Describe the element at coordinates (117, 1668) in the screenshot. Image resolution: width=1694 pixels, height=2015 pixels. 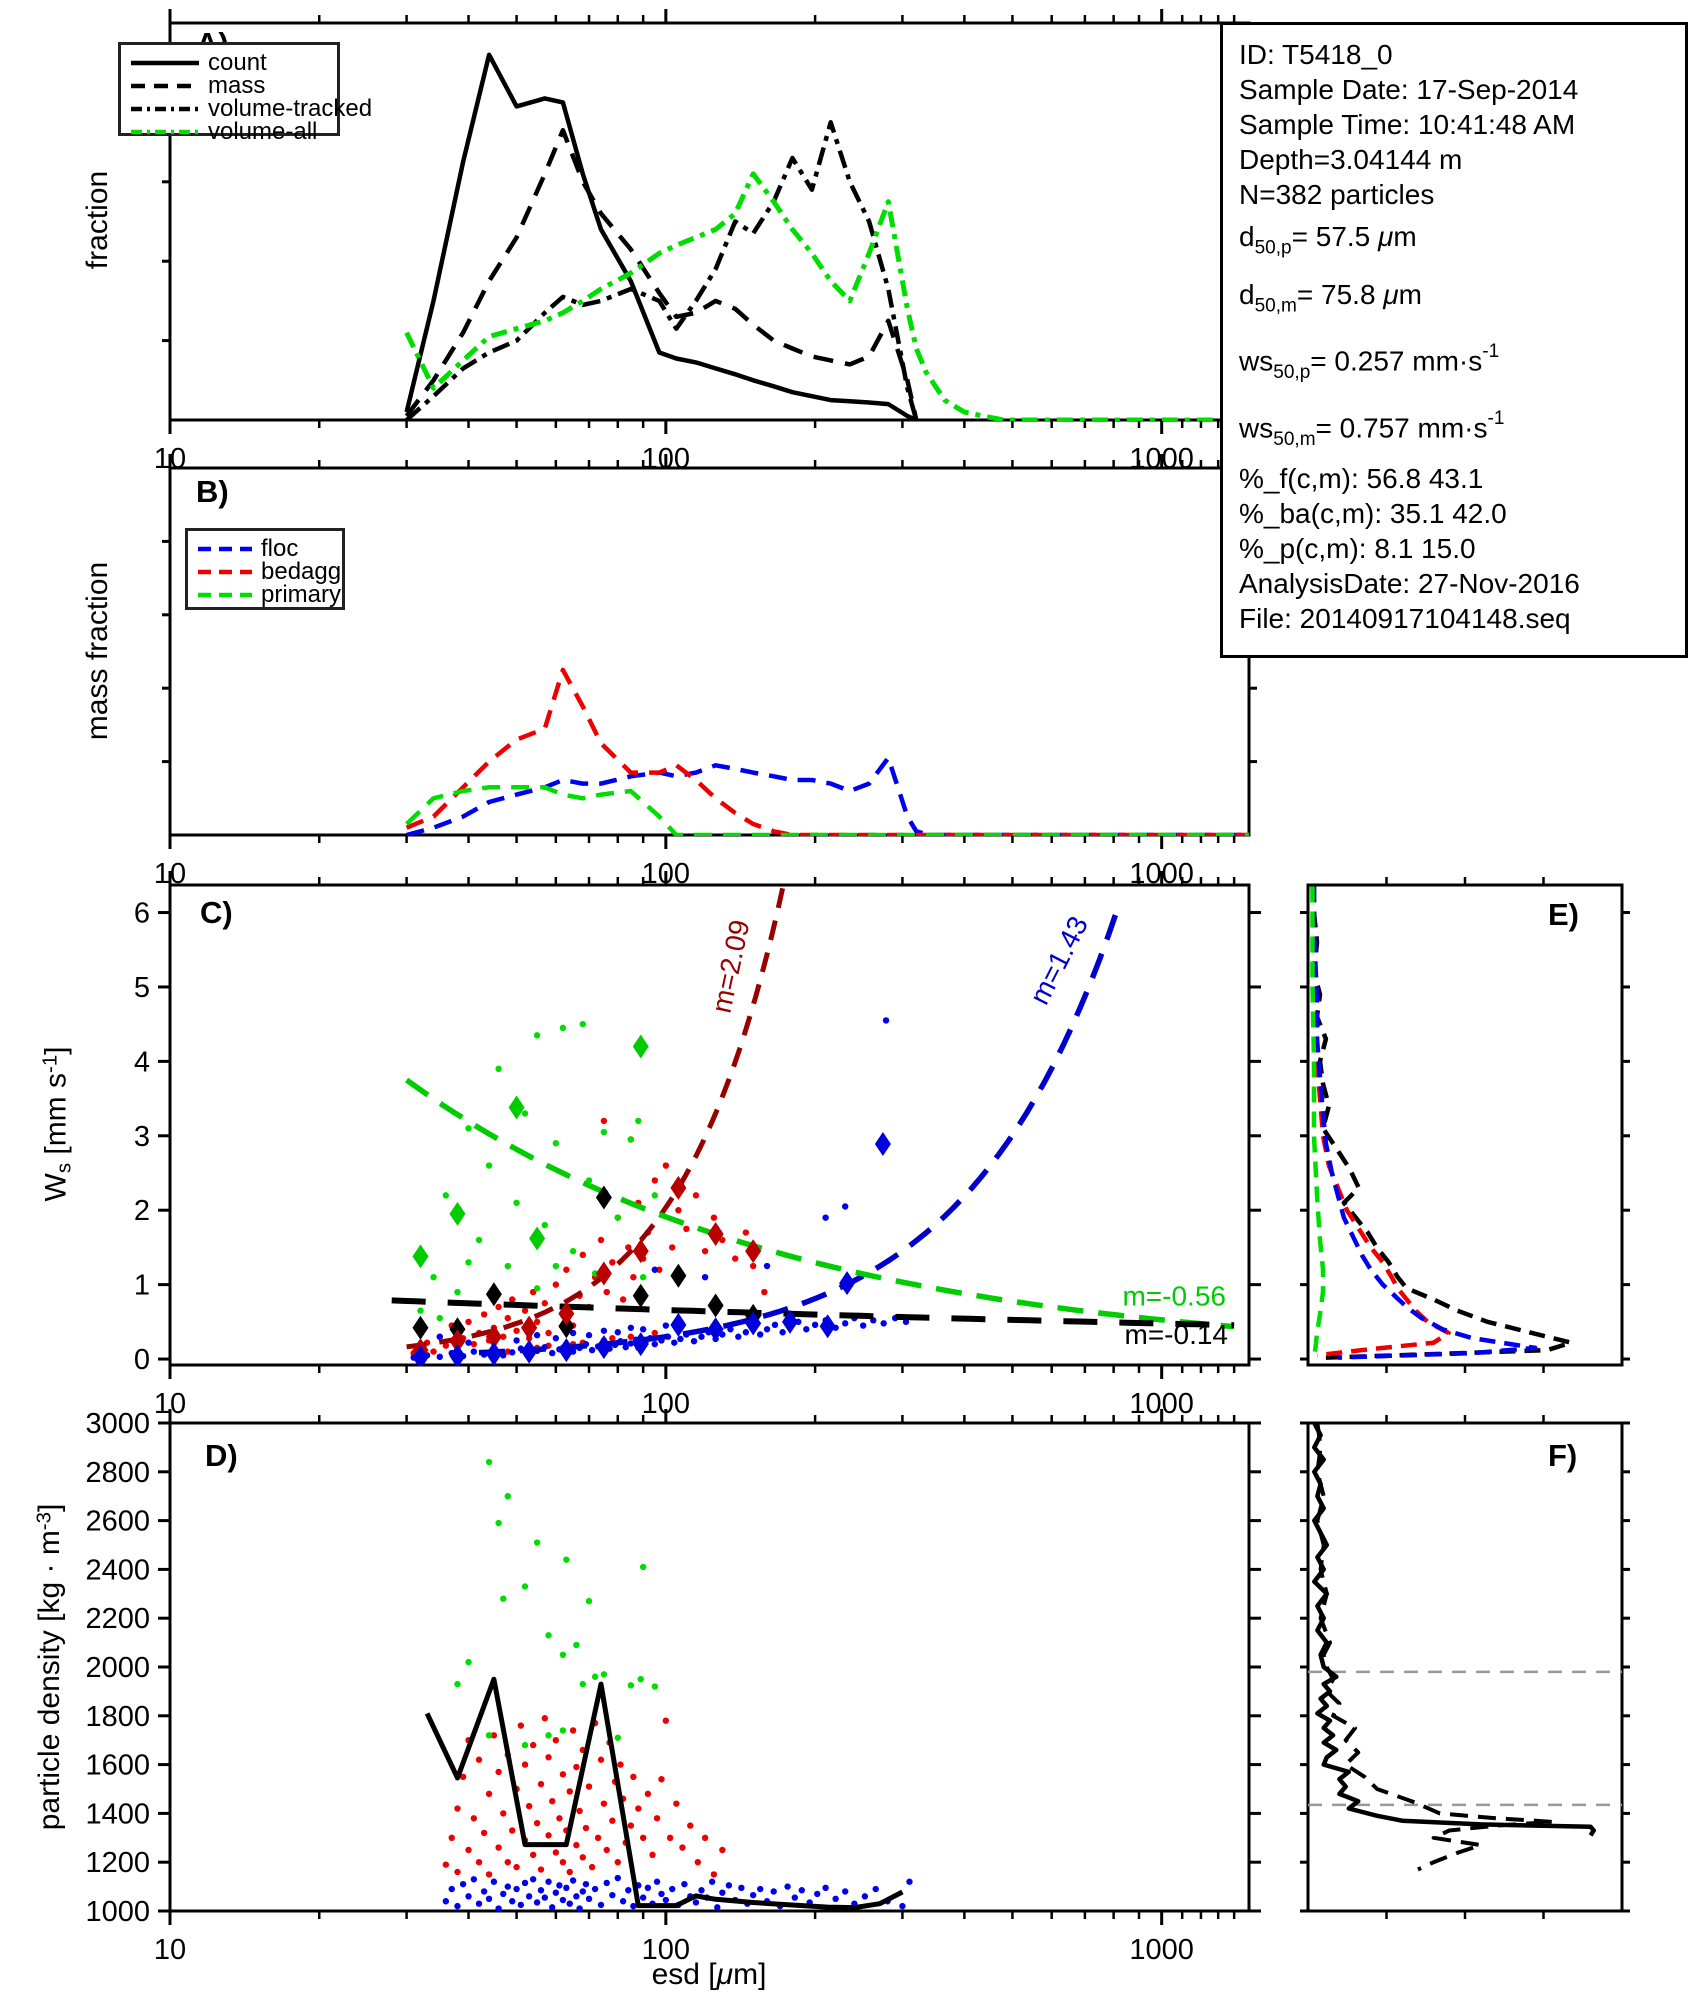
I see `svg-text: 2000` at that location.